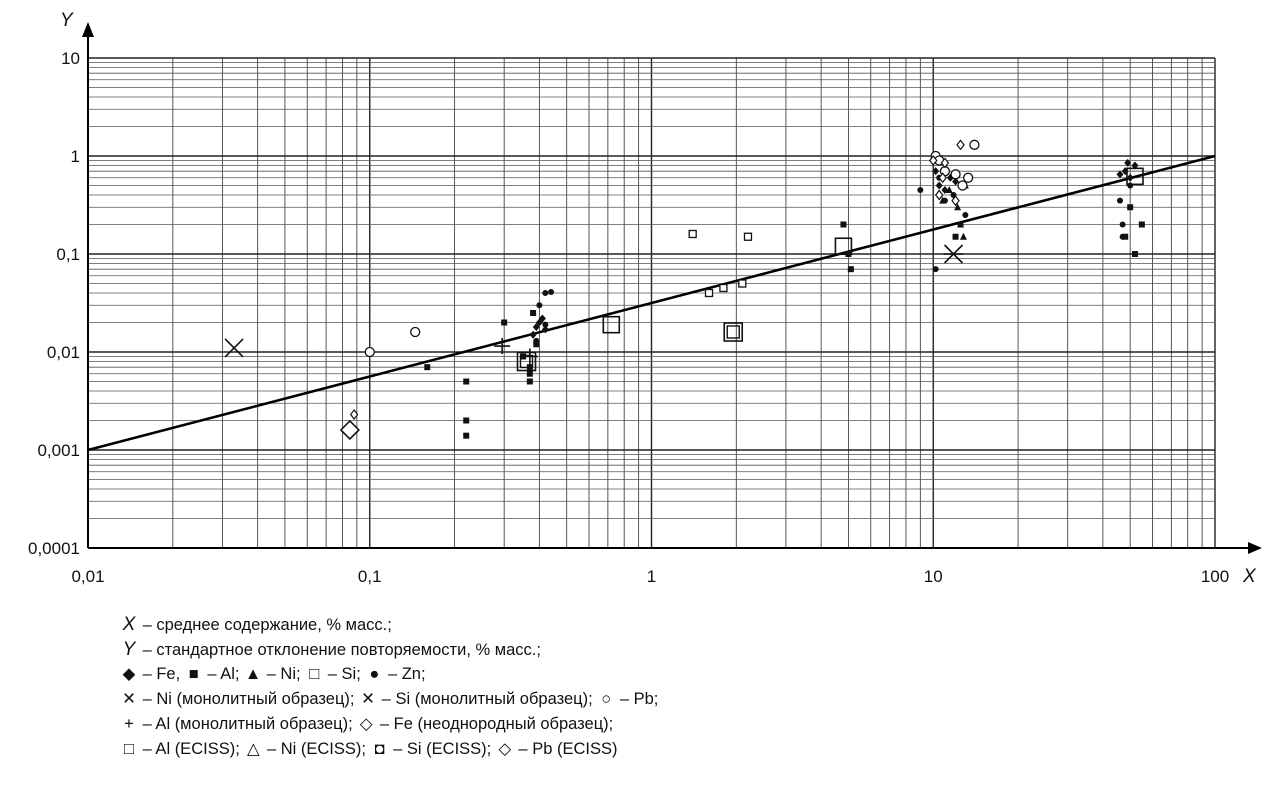 The image size is (1265, 792). Describe the element at coordinates (88, 29) in the screenshot. I see `y-axis-arrow` at that location.